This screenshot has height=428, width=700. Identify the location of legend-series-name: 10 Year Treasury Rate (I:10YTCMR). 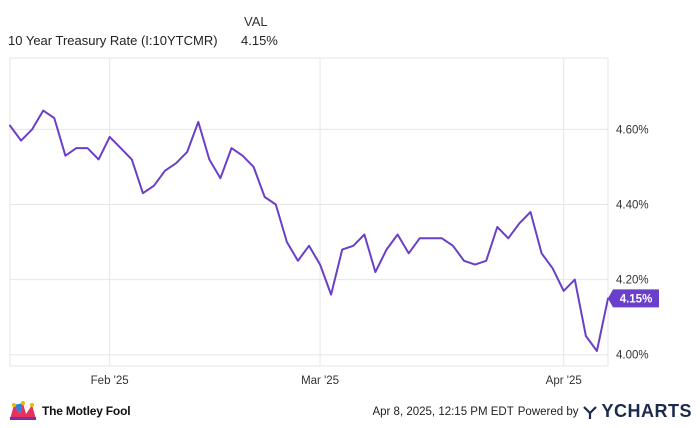
(113, 40).